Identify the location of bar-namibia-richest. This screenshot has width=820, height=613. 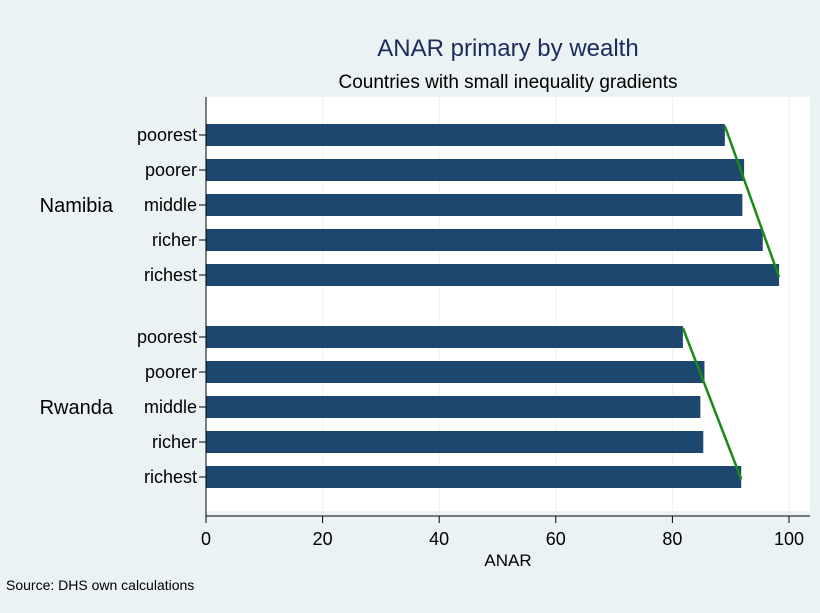
(493, 275).